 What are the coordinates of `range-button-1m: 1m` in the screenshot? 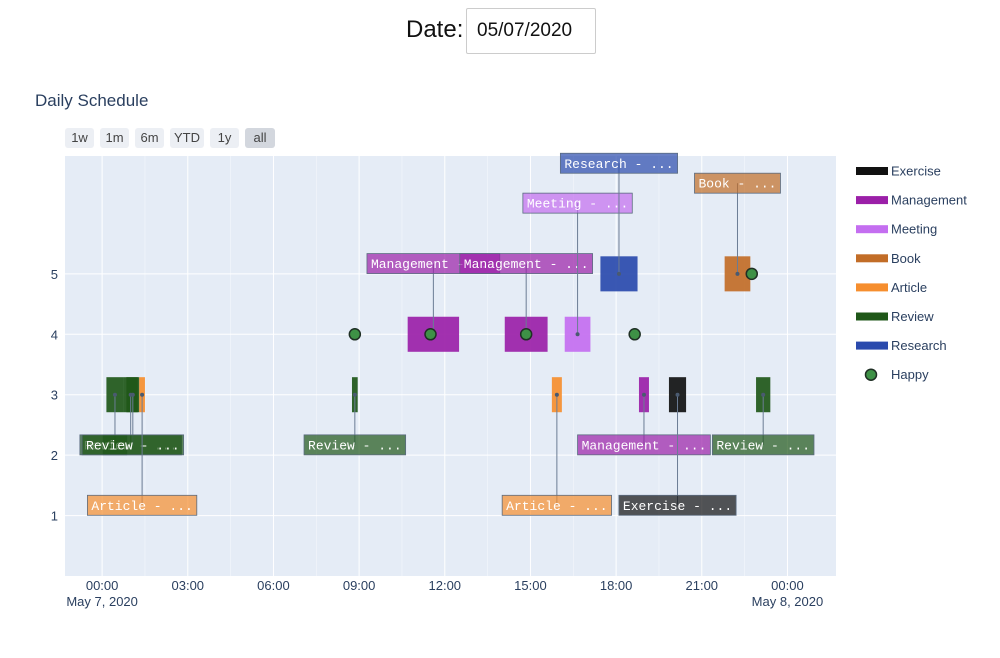 It's located at (114, 138).